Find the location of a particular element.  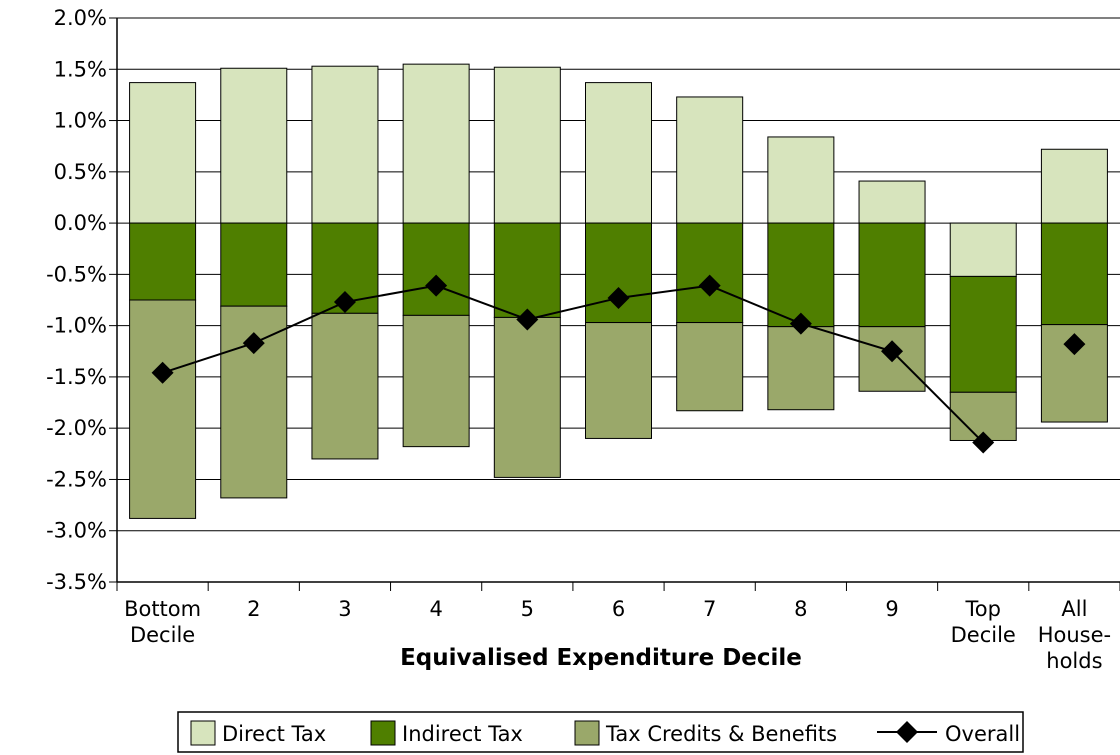

y-tick-label: 1.0% is located at coordinates (80, 121).